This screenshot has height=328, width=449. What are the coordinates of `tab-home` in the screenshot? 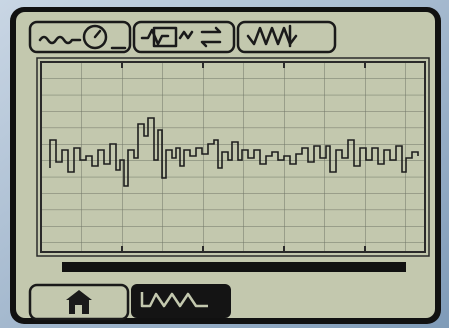 It's located at (79, 302).